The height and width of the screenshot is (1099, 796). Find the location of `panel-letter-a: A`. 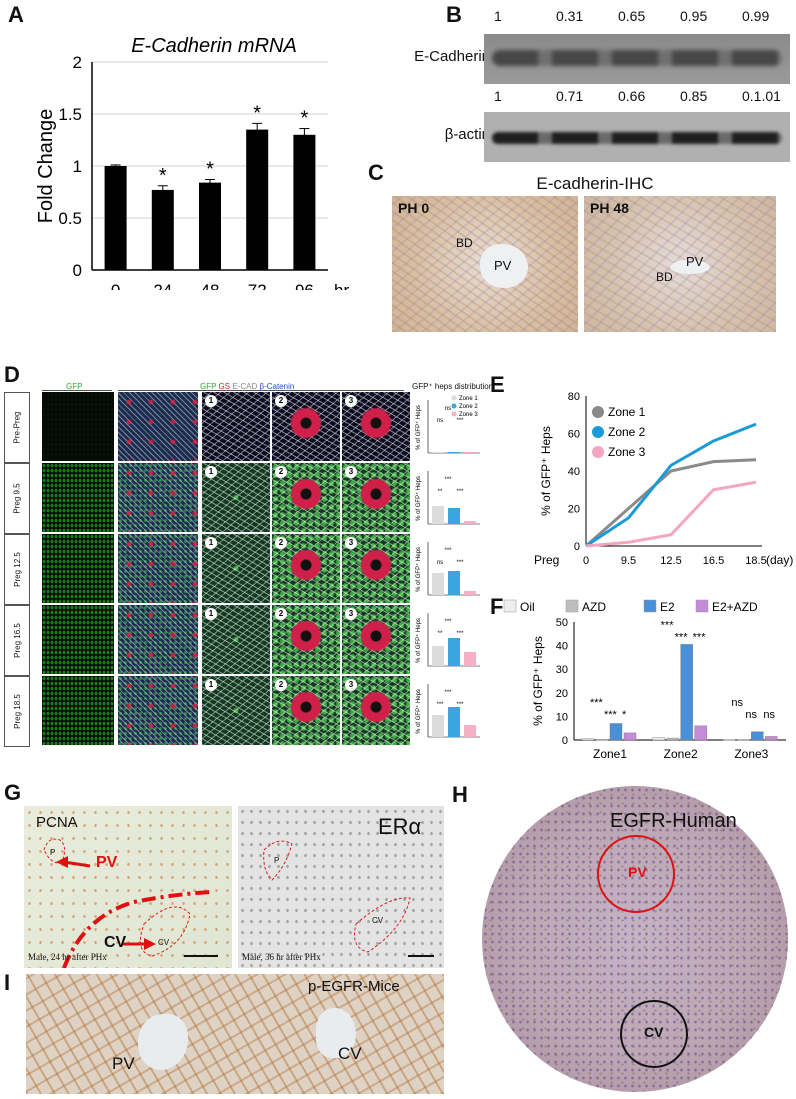

panel-letter-a: A is located at coordinates (16, 14).